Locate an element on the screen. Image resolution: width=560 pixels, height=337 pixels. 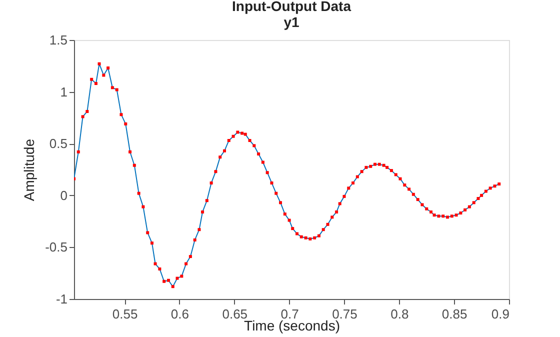
x-tick-label: 0.6 is located at coordinates (179, 314).